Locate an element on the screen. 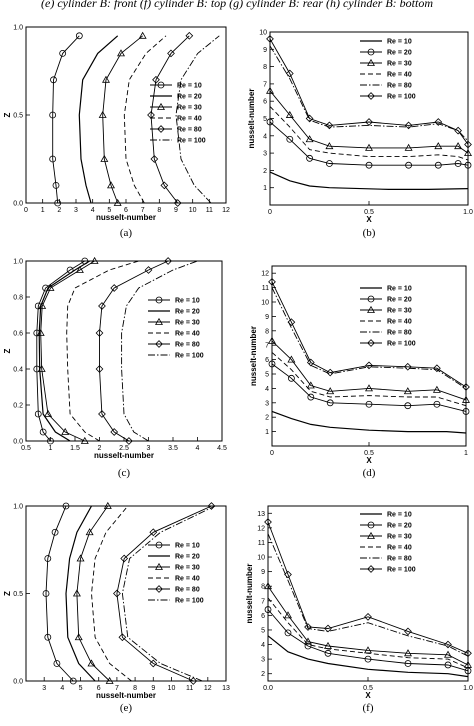 This screenshot has height=726, width=474. y-tick-label: 7 is located at coordinates (263, 601).